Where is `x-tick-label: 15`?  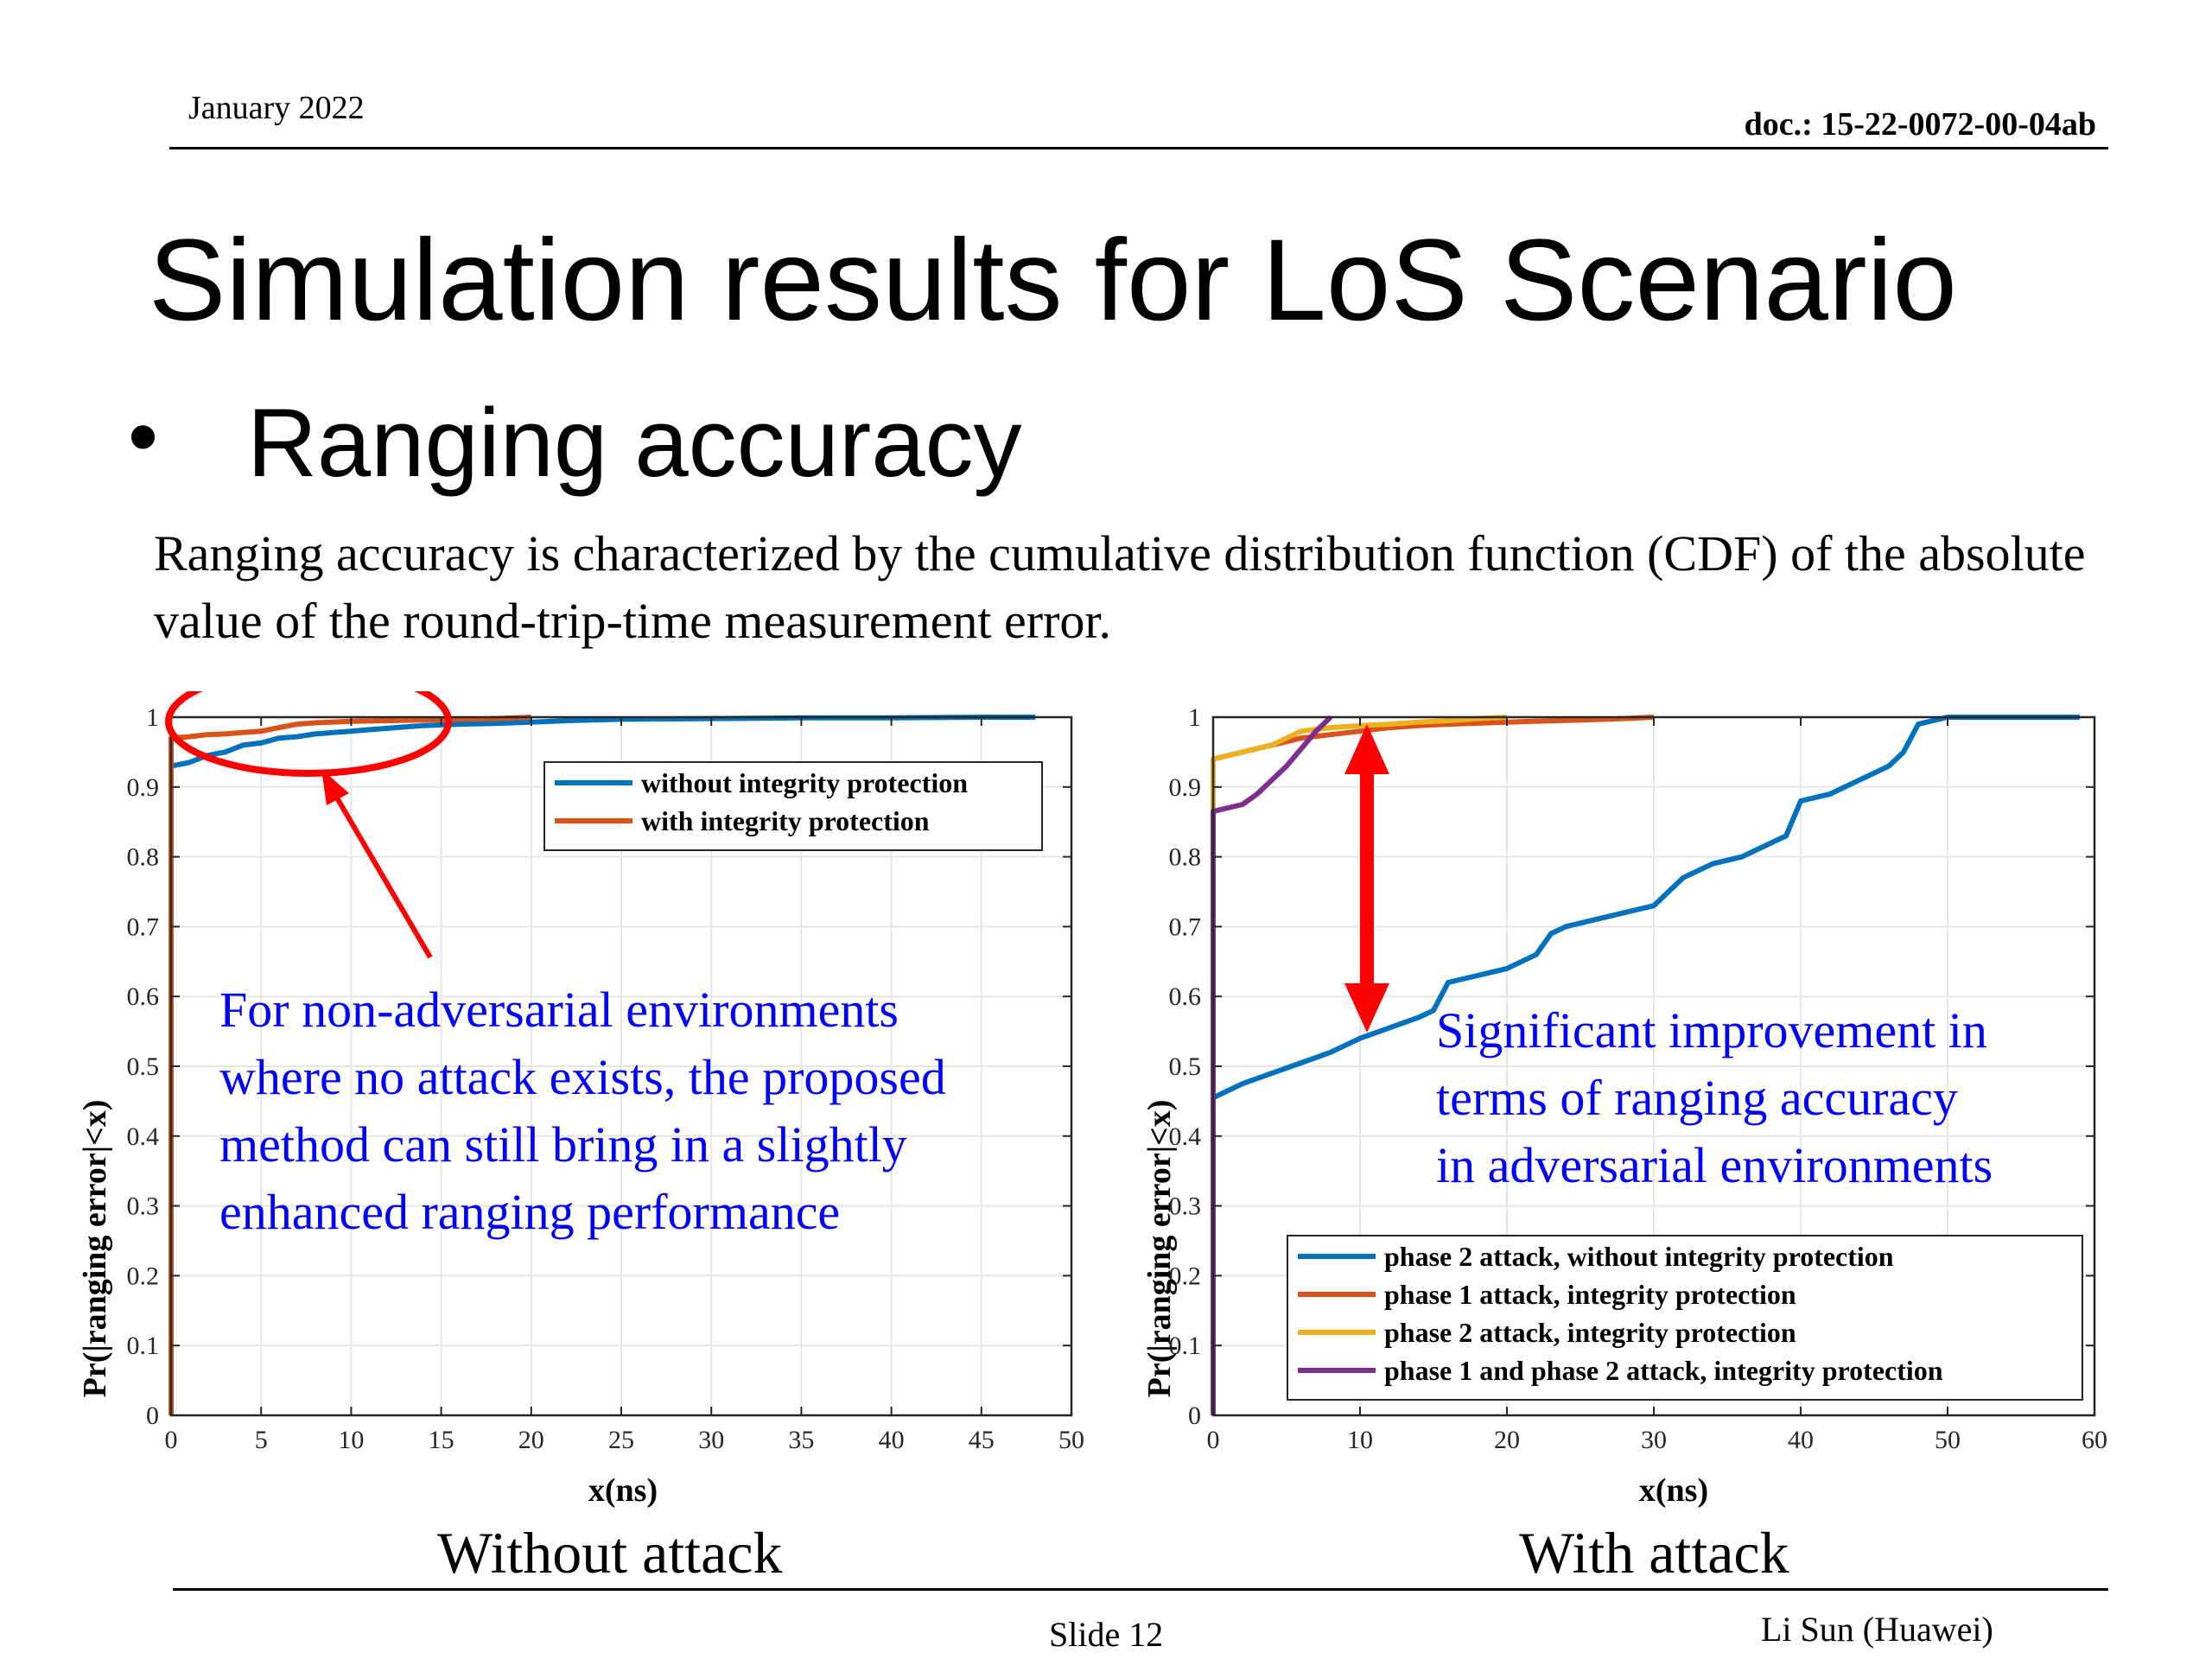 x-tick-label: 15 is located at coordinates (441, 1440).